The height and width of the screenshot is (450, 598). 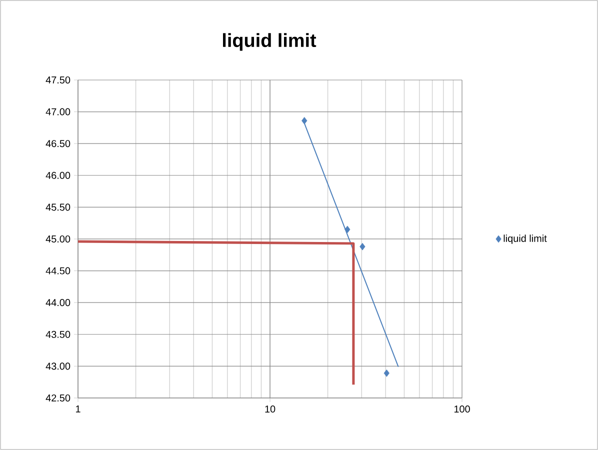 I want to click on y-tick-label: 46.50, so click(x=58, y=144).